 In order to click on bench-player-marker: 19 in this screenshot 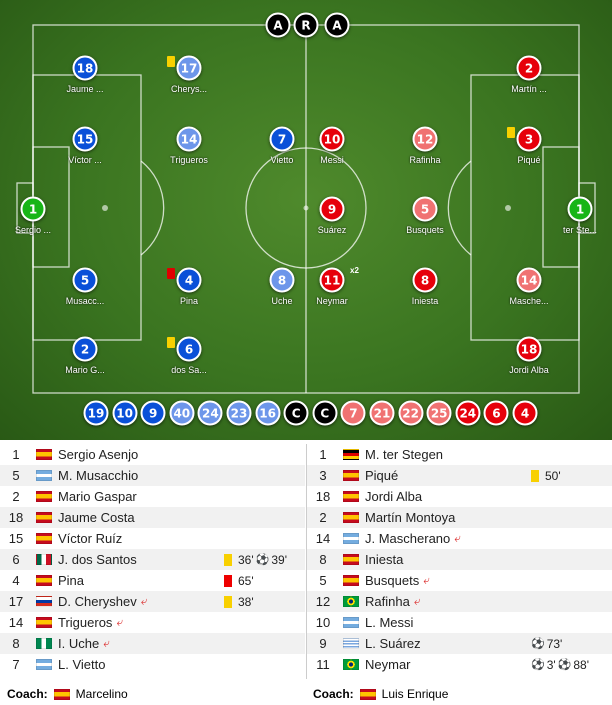, I will do `click(96, 413)`.